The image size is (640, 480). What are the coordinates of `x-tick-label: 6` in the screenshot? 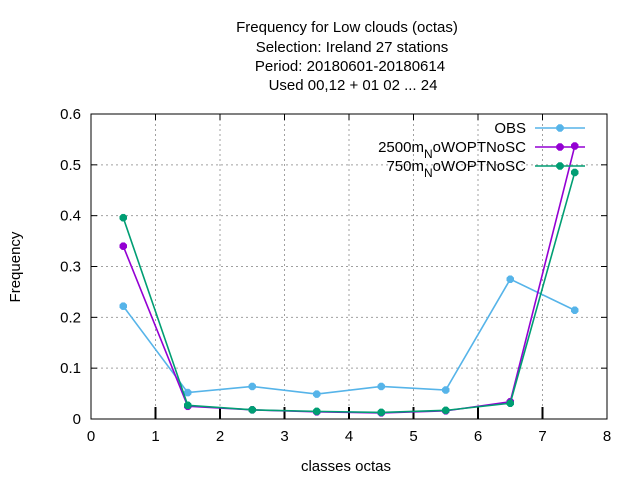 It's located at (478, 436).